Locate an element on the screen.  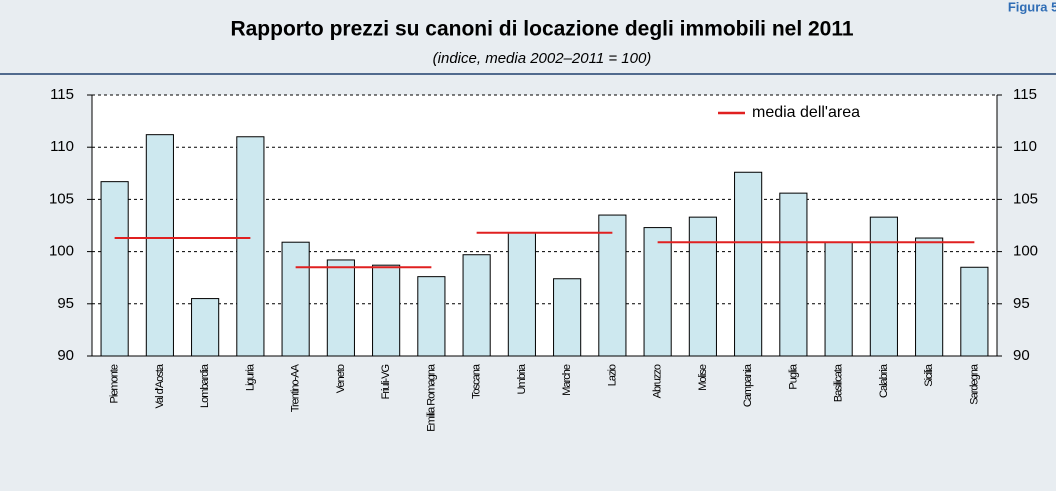
x-tick-label: Friuli-VG is located at coordinates (386, 382).